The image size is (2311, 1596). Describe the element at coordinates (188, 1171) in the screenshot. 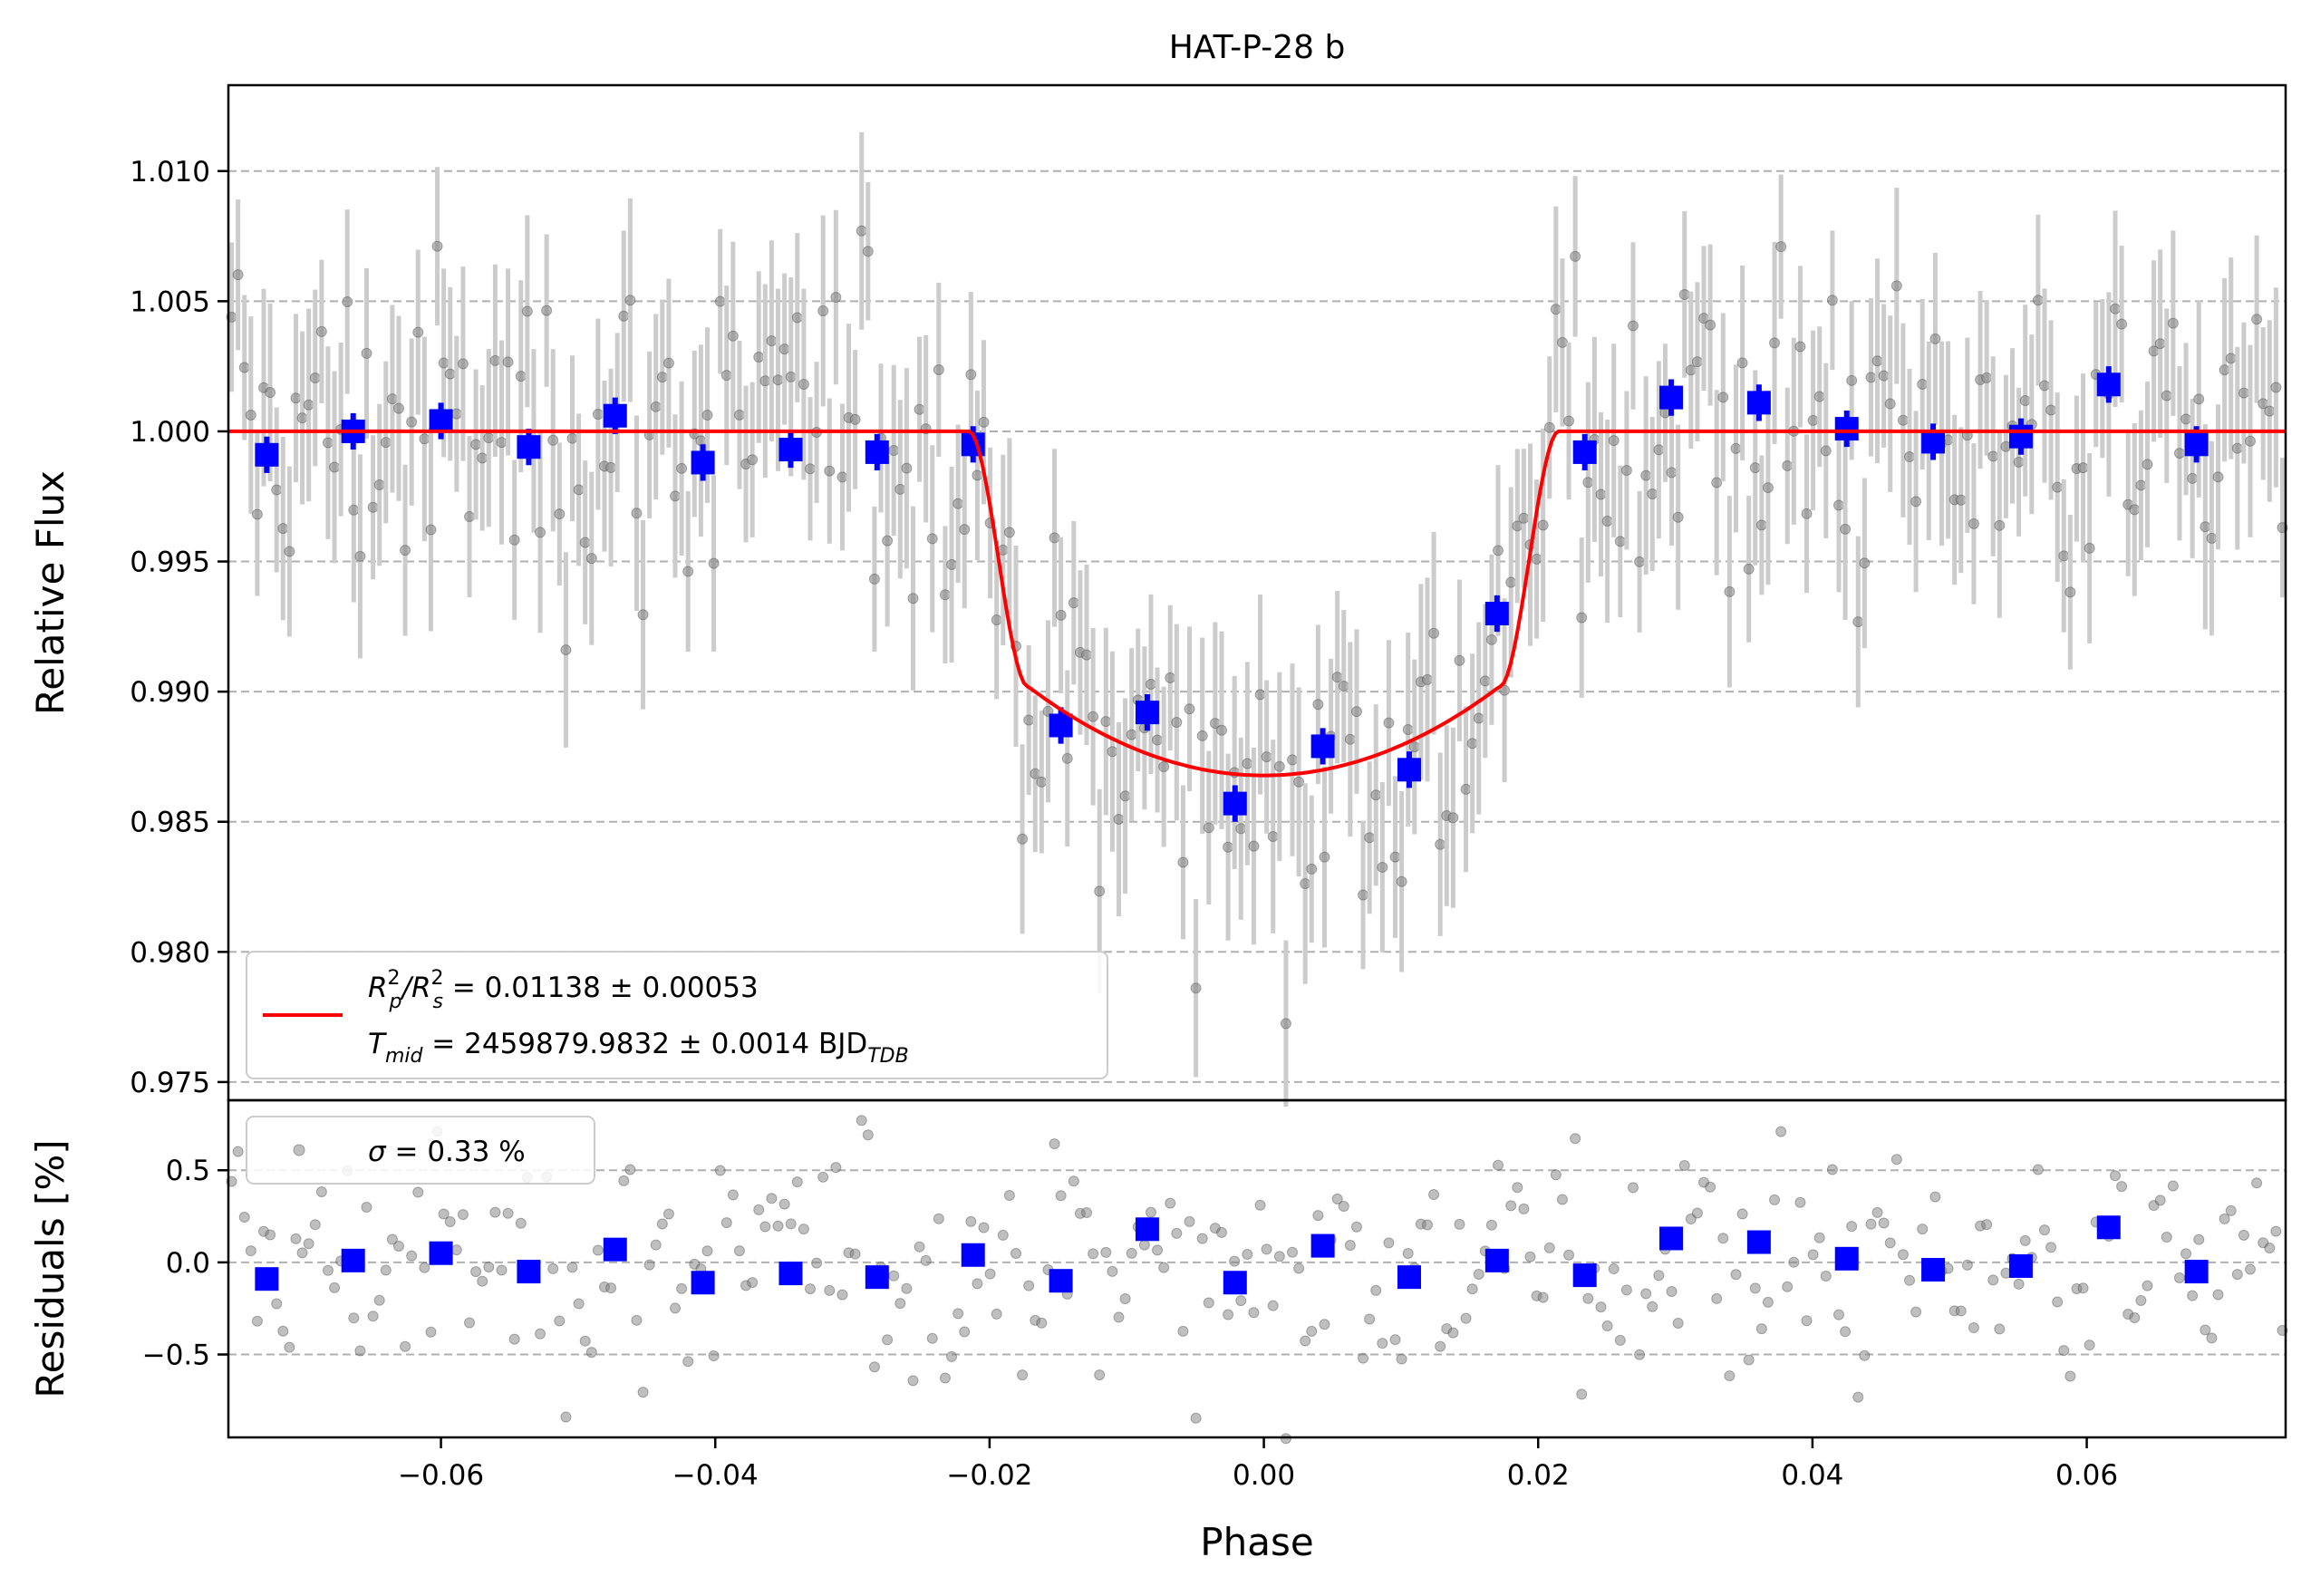

I see `bottom-y-tick-label: 0.5` at that location.